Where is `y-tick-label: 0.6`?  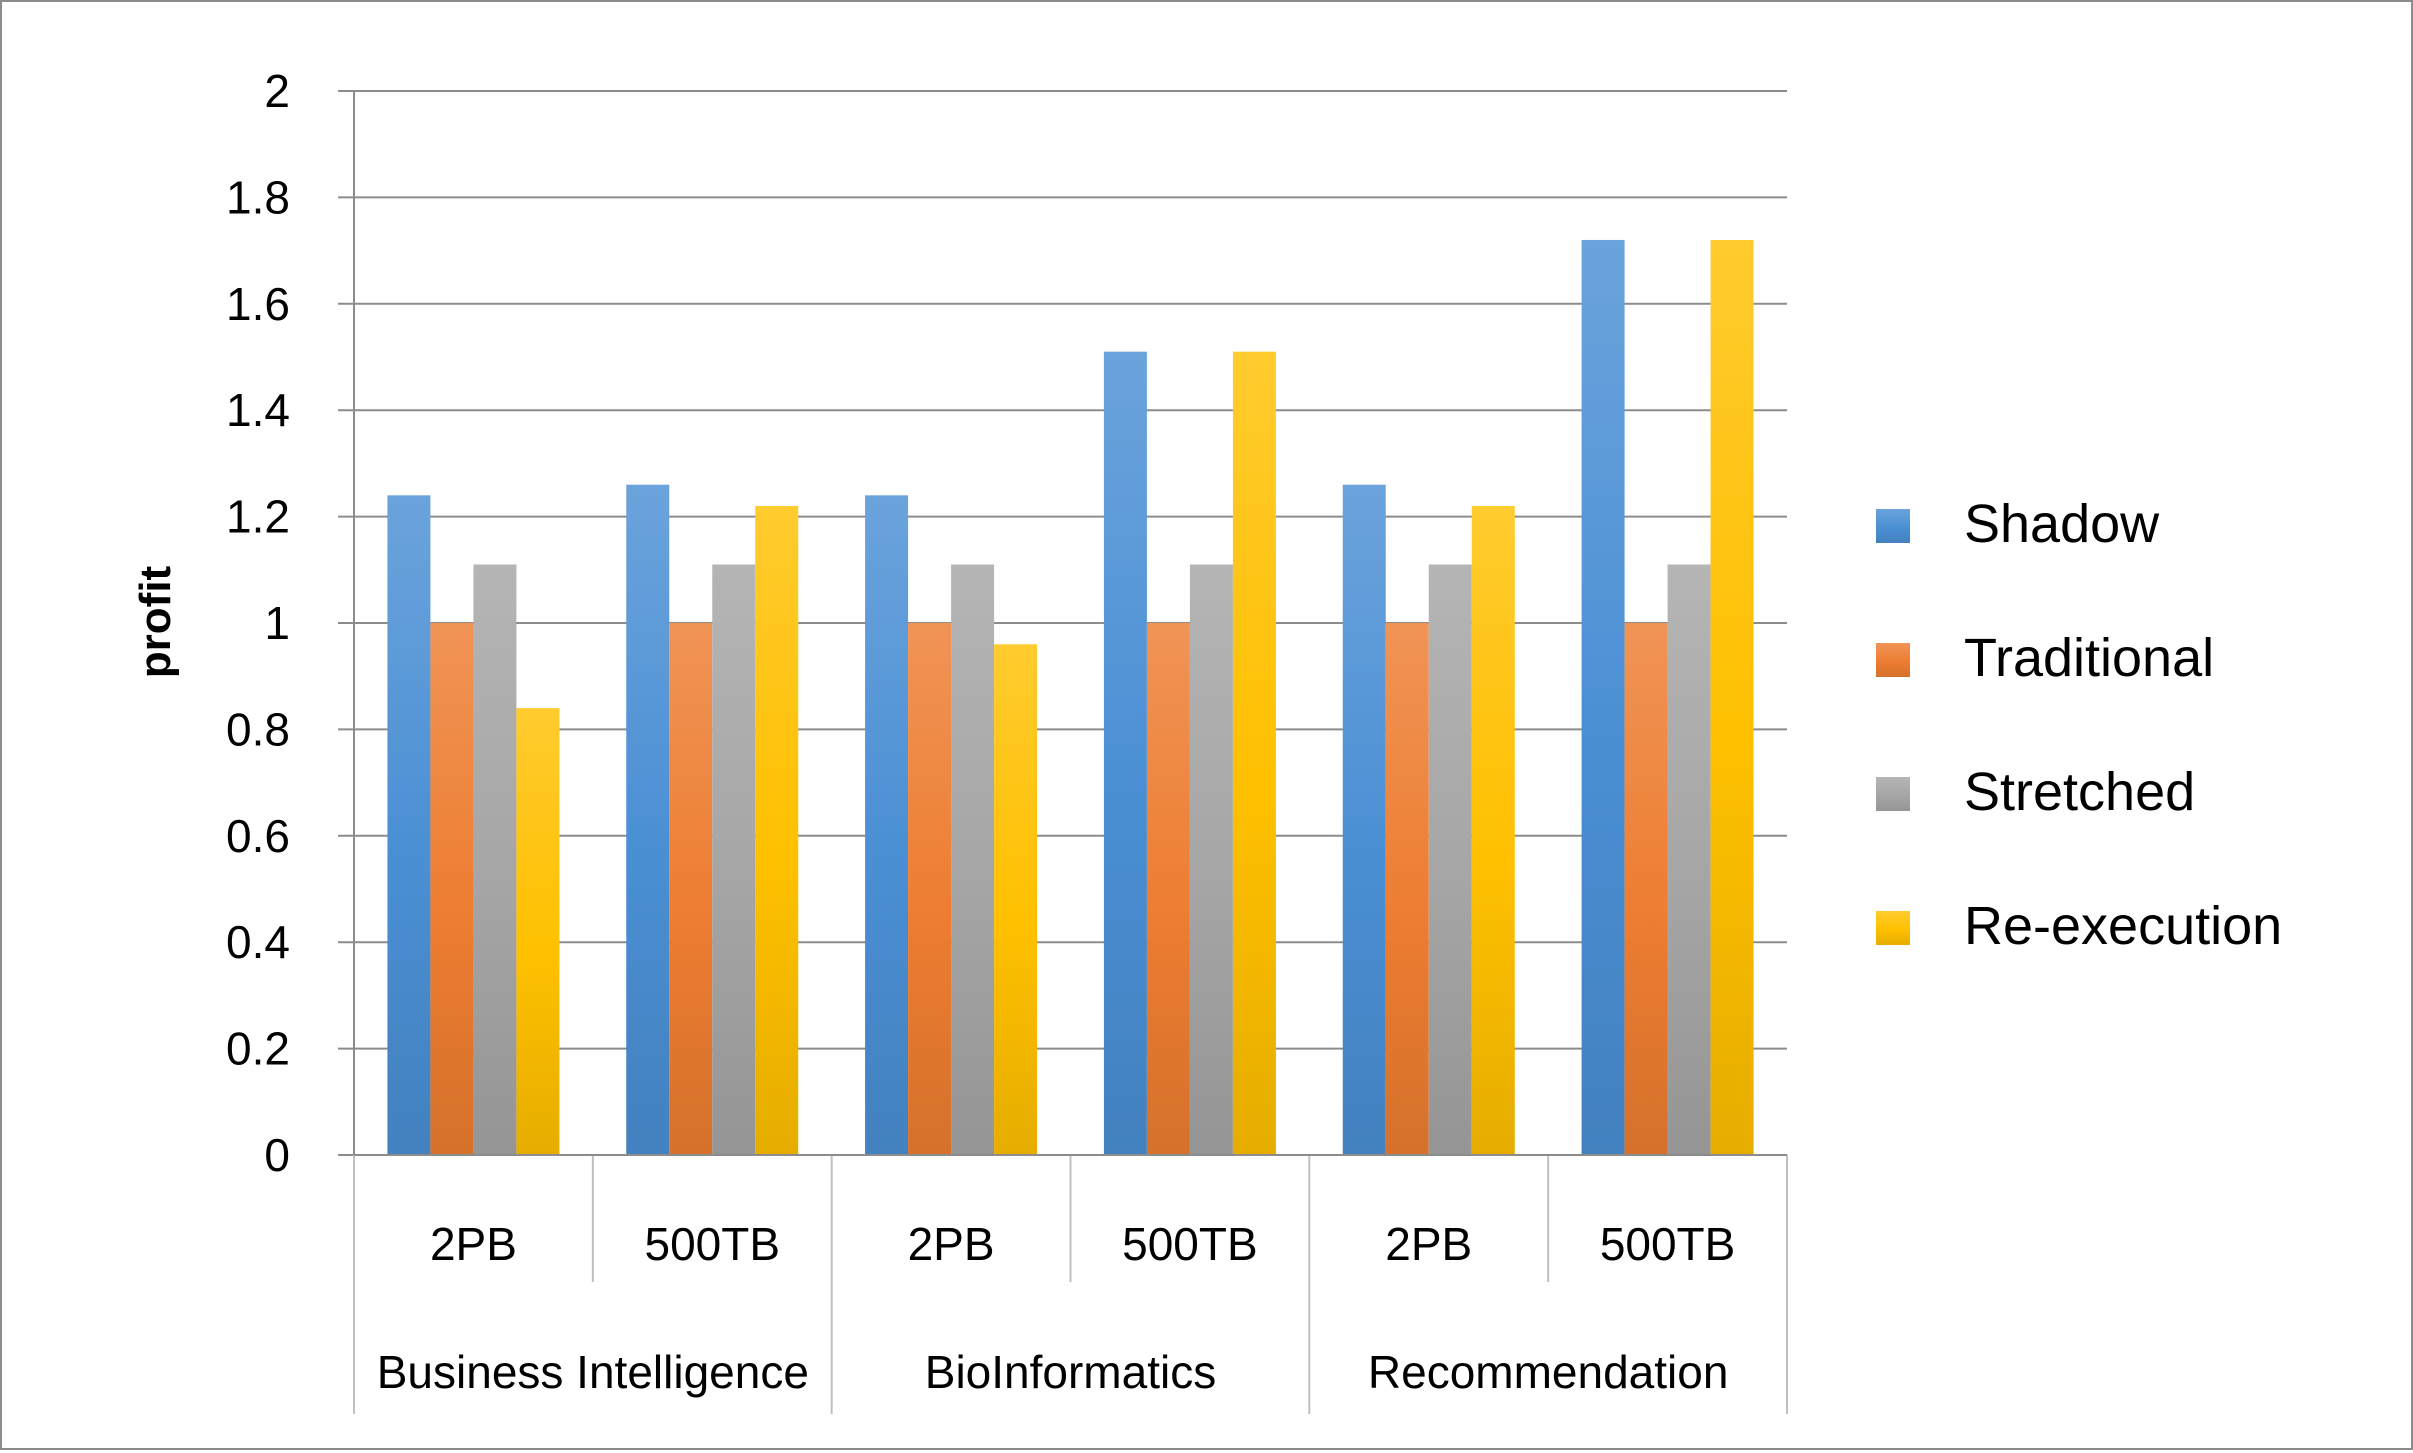 y-tick-label: 0.6 is located at coordinates (258, 836).